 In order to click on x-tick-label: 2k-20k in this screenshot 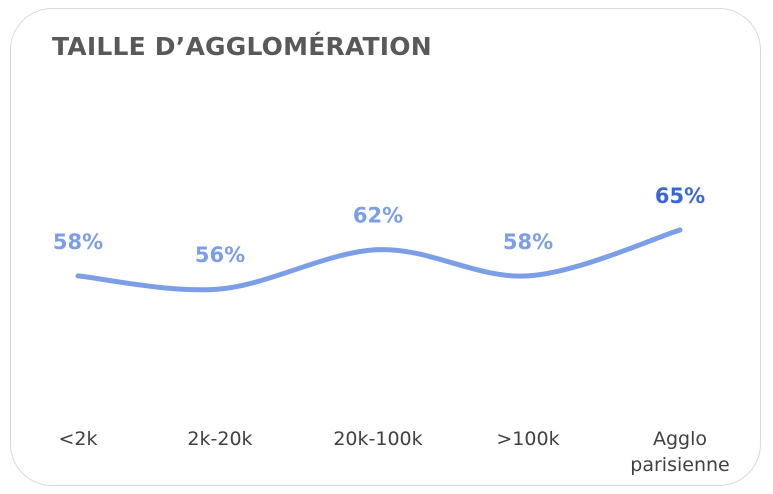, I will do `click(220, 439)`.